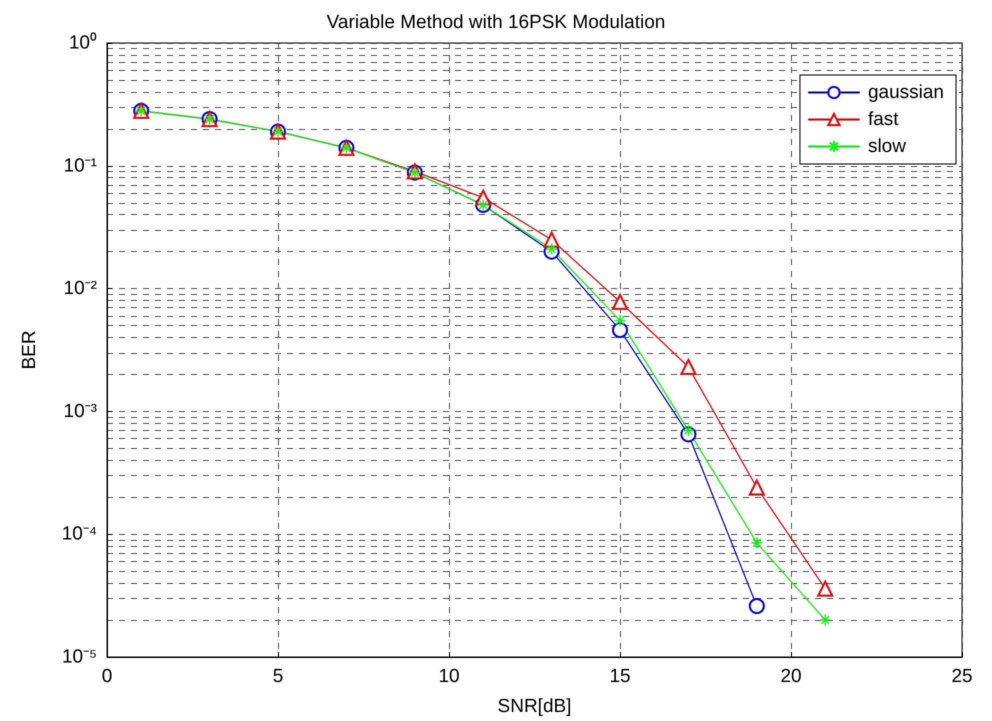 The image size is (992, 721). I want to click on legend-label: slow, so click(887, 146).